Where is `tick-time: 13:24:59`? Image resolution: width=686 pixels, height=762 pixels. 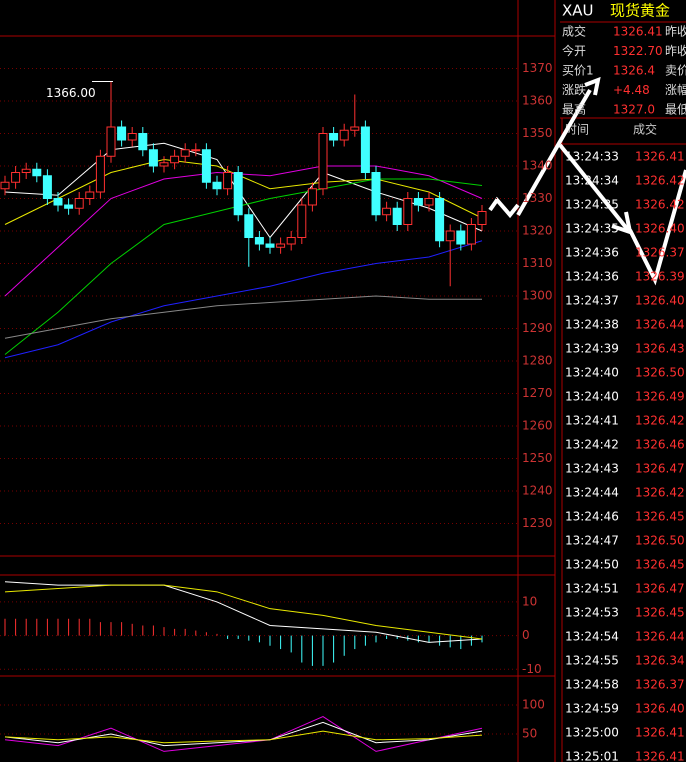
tick-time: 13:24:59 is located at coordinates (592, 709).